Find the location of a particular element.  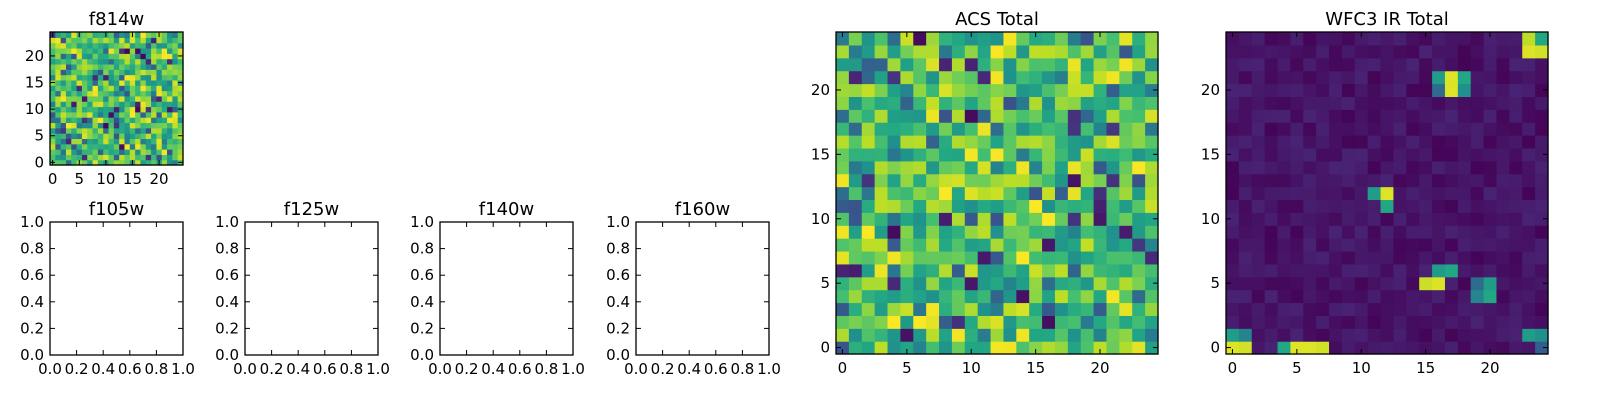

y-tick-label: 0.2 is located at coordinates (32, 328).